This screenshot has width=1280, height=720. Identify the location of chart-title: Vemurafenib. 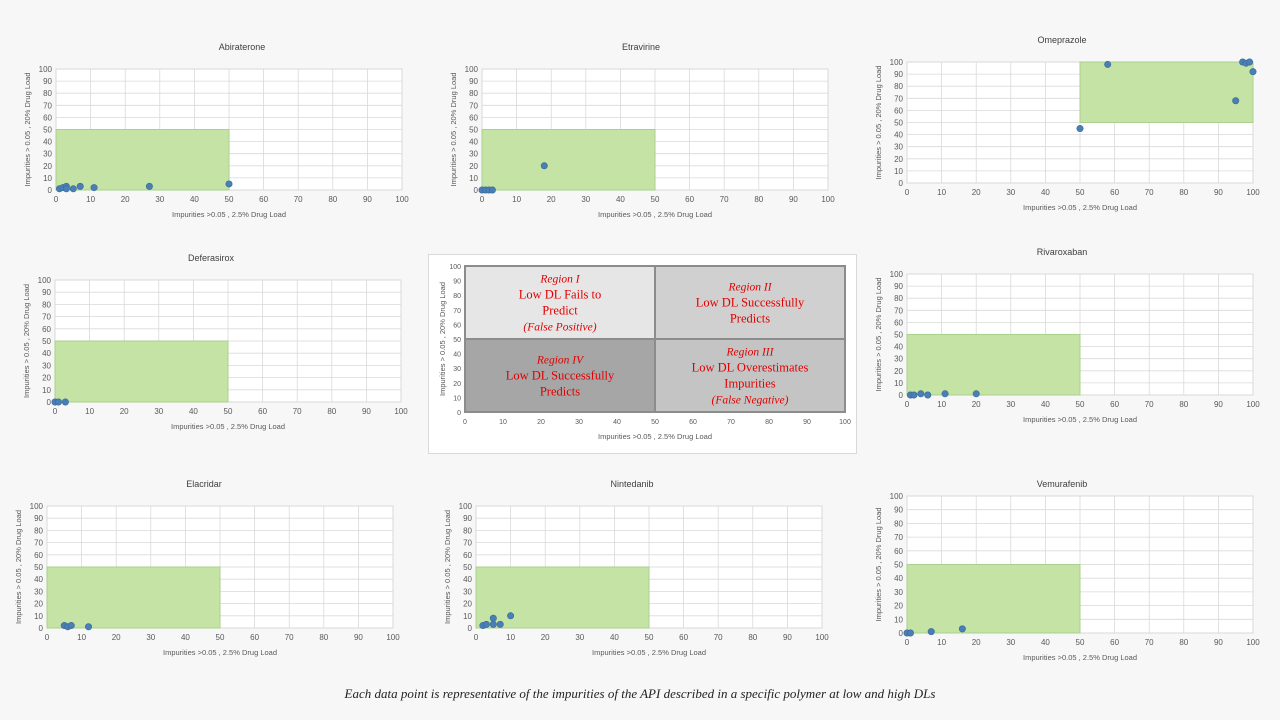
(1062, 484).